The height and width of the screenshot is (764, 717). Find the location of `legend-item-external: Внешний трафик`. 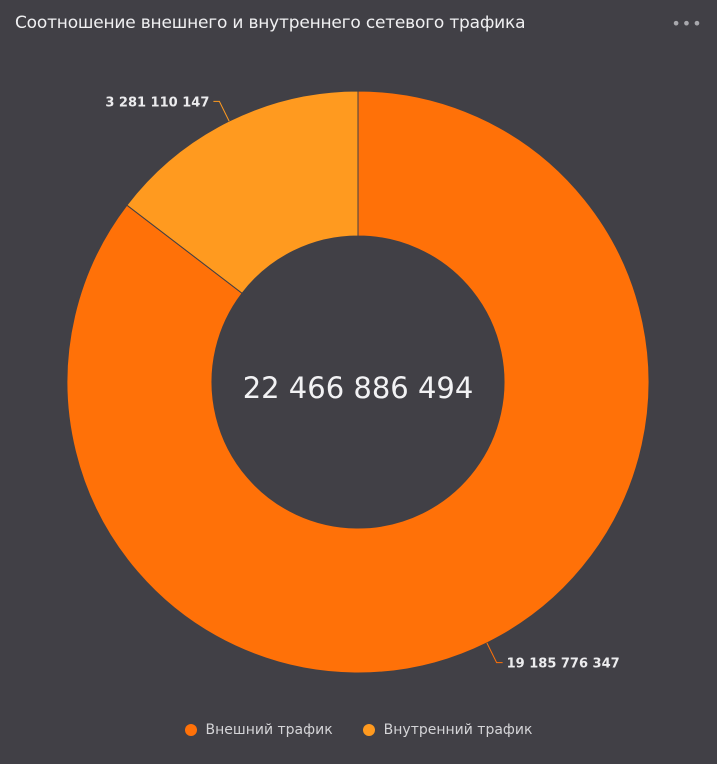

legend-item-external: Внешний трафик is located at coordinates (258, 730).